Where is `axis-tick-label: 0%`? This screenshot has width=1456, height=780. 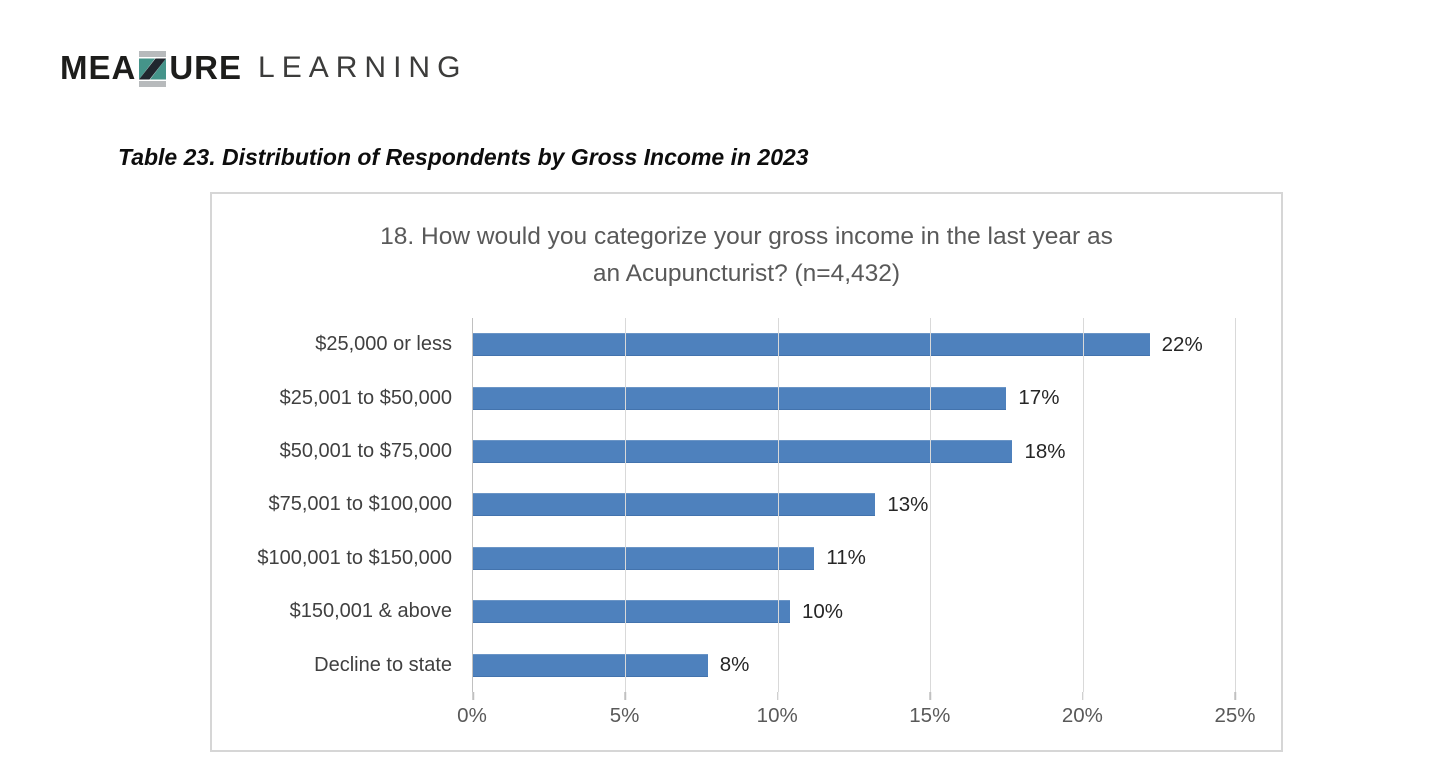
axis-tick-label: 0% is located at coordinates (472, 715).